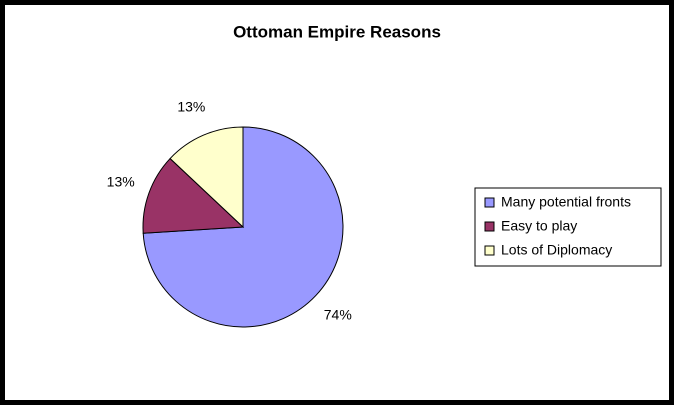 The width and height of the screenshot is (674, 405). I want to click on legend, so click(568, 227).